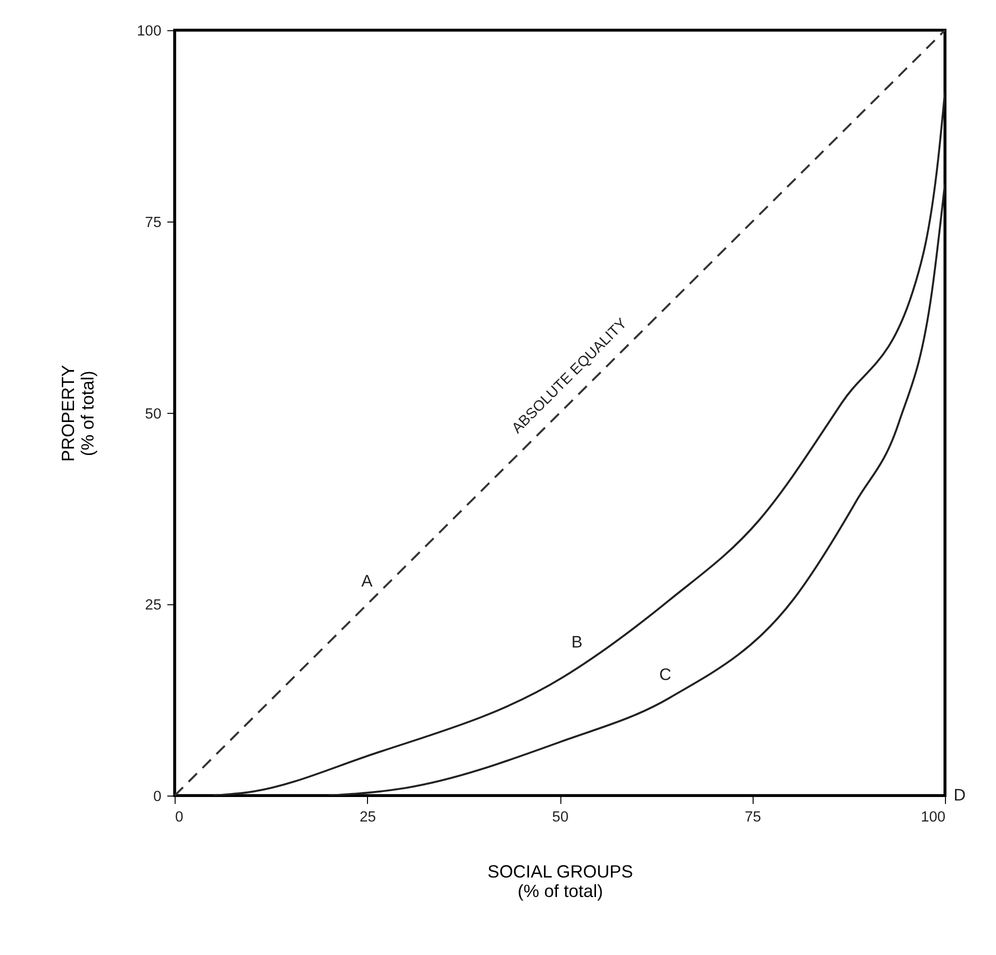  Describe the element at coordinates (367, 581) in the screenshot. I see `annotation: A` at that location.